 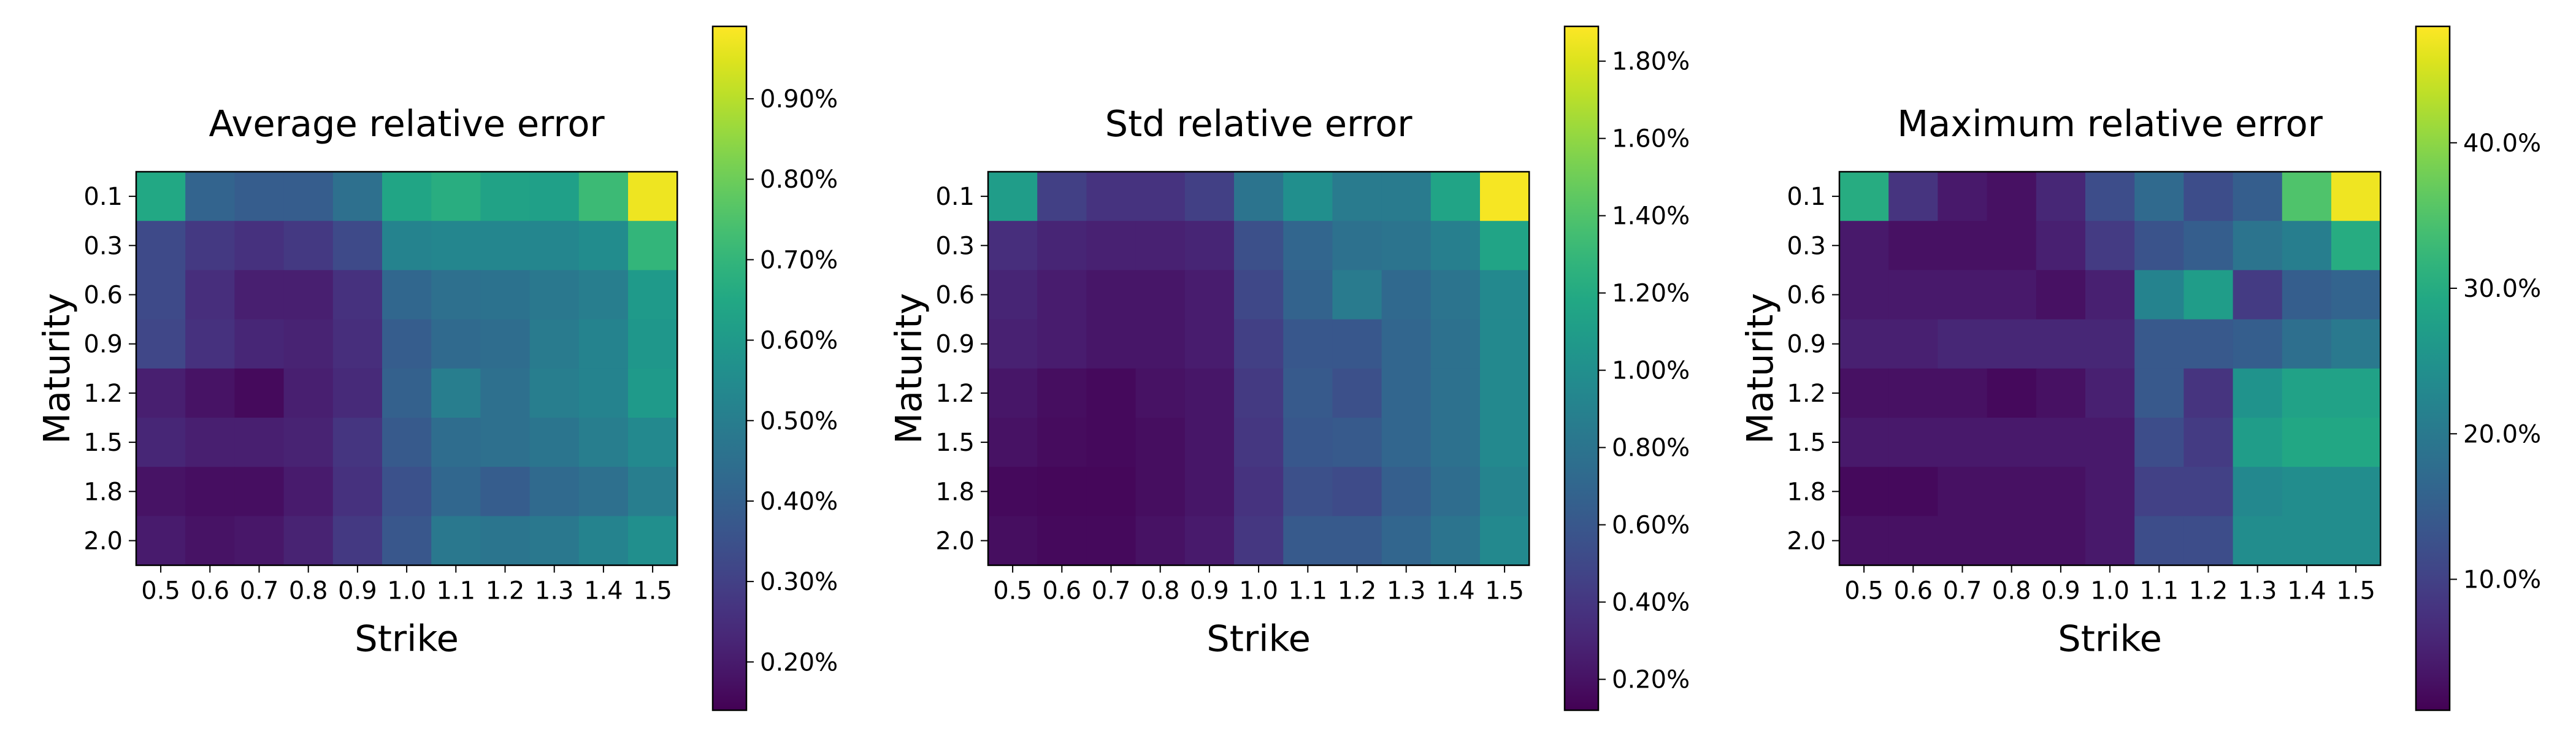 What do you see at coordinates (1651, 139) in the screenshot?
I see `colorbar-tick-label: 1.60%` at bounding box center [1651, 139].